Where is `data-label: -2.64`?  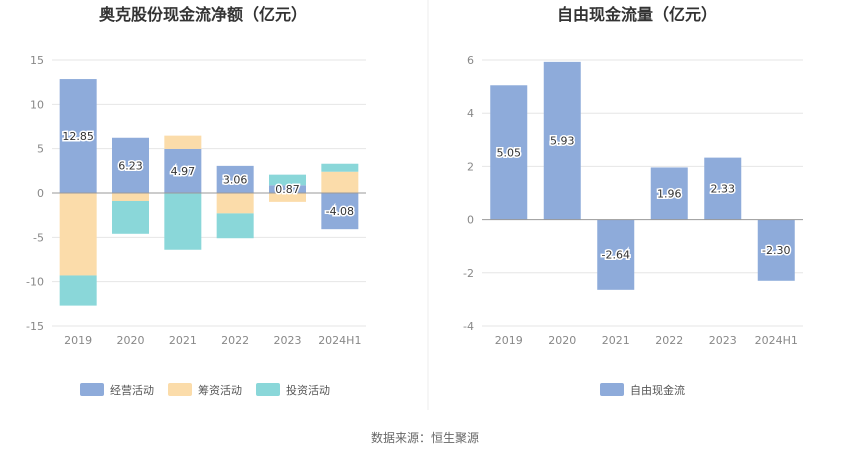
data-label: -2.64 is located at coordinates (616, 255).